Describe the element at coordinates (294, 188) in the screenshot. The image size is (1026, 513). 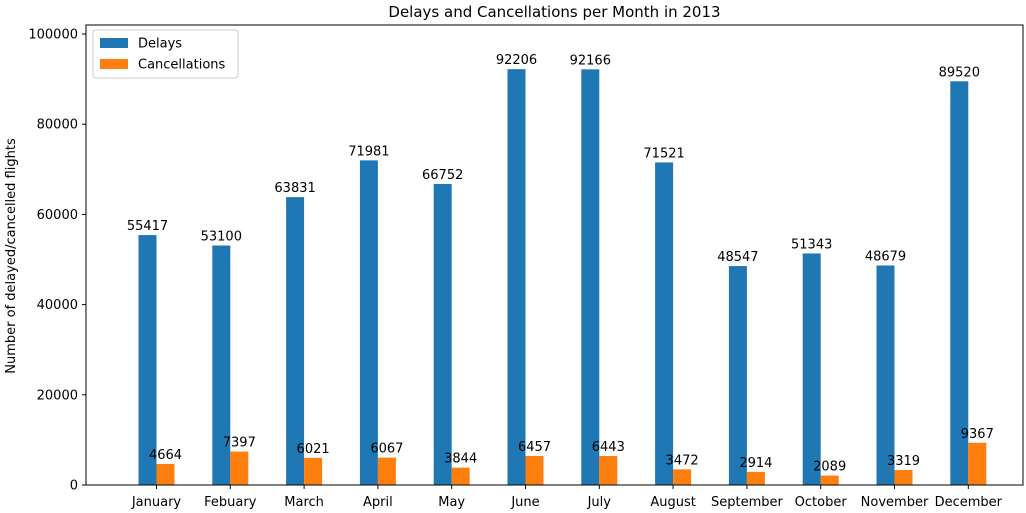
I see `data-label: 63831` at that location.